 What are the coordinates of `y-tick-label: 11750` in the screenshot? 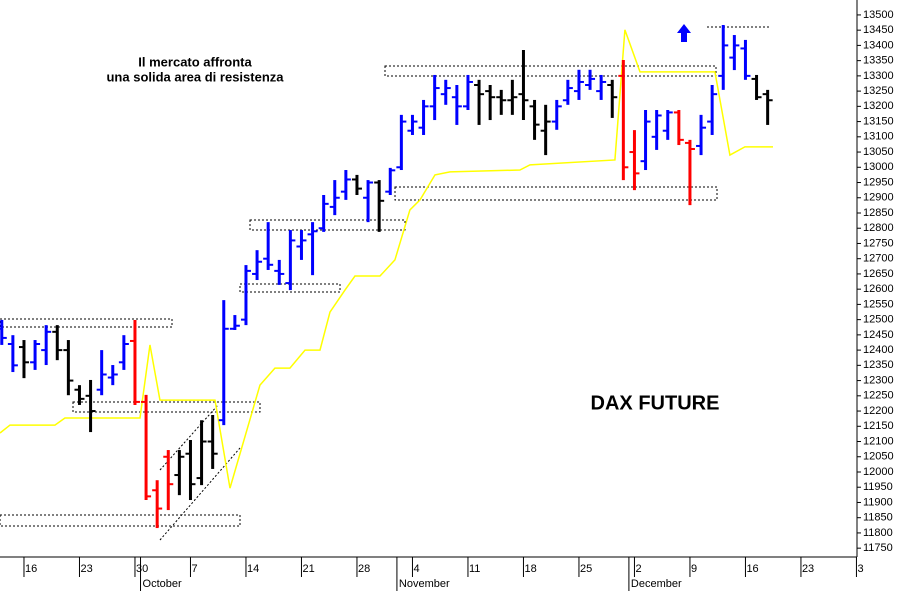 It's located at (878, 548).